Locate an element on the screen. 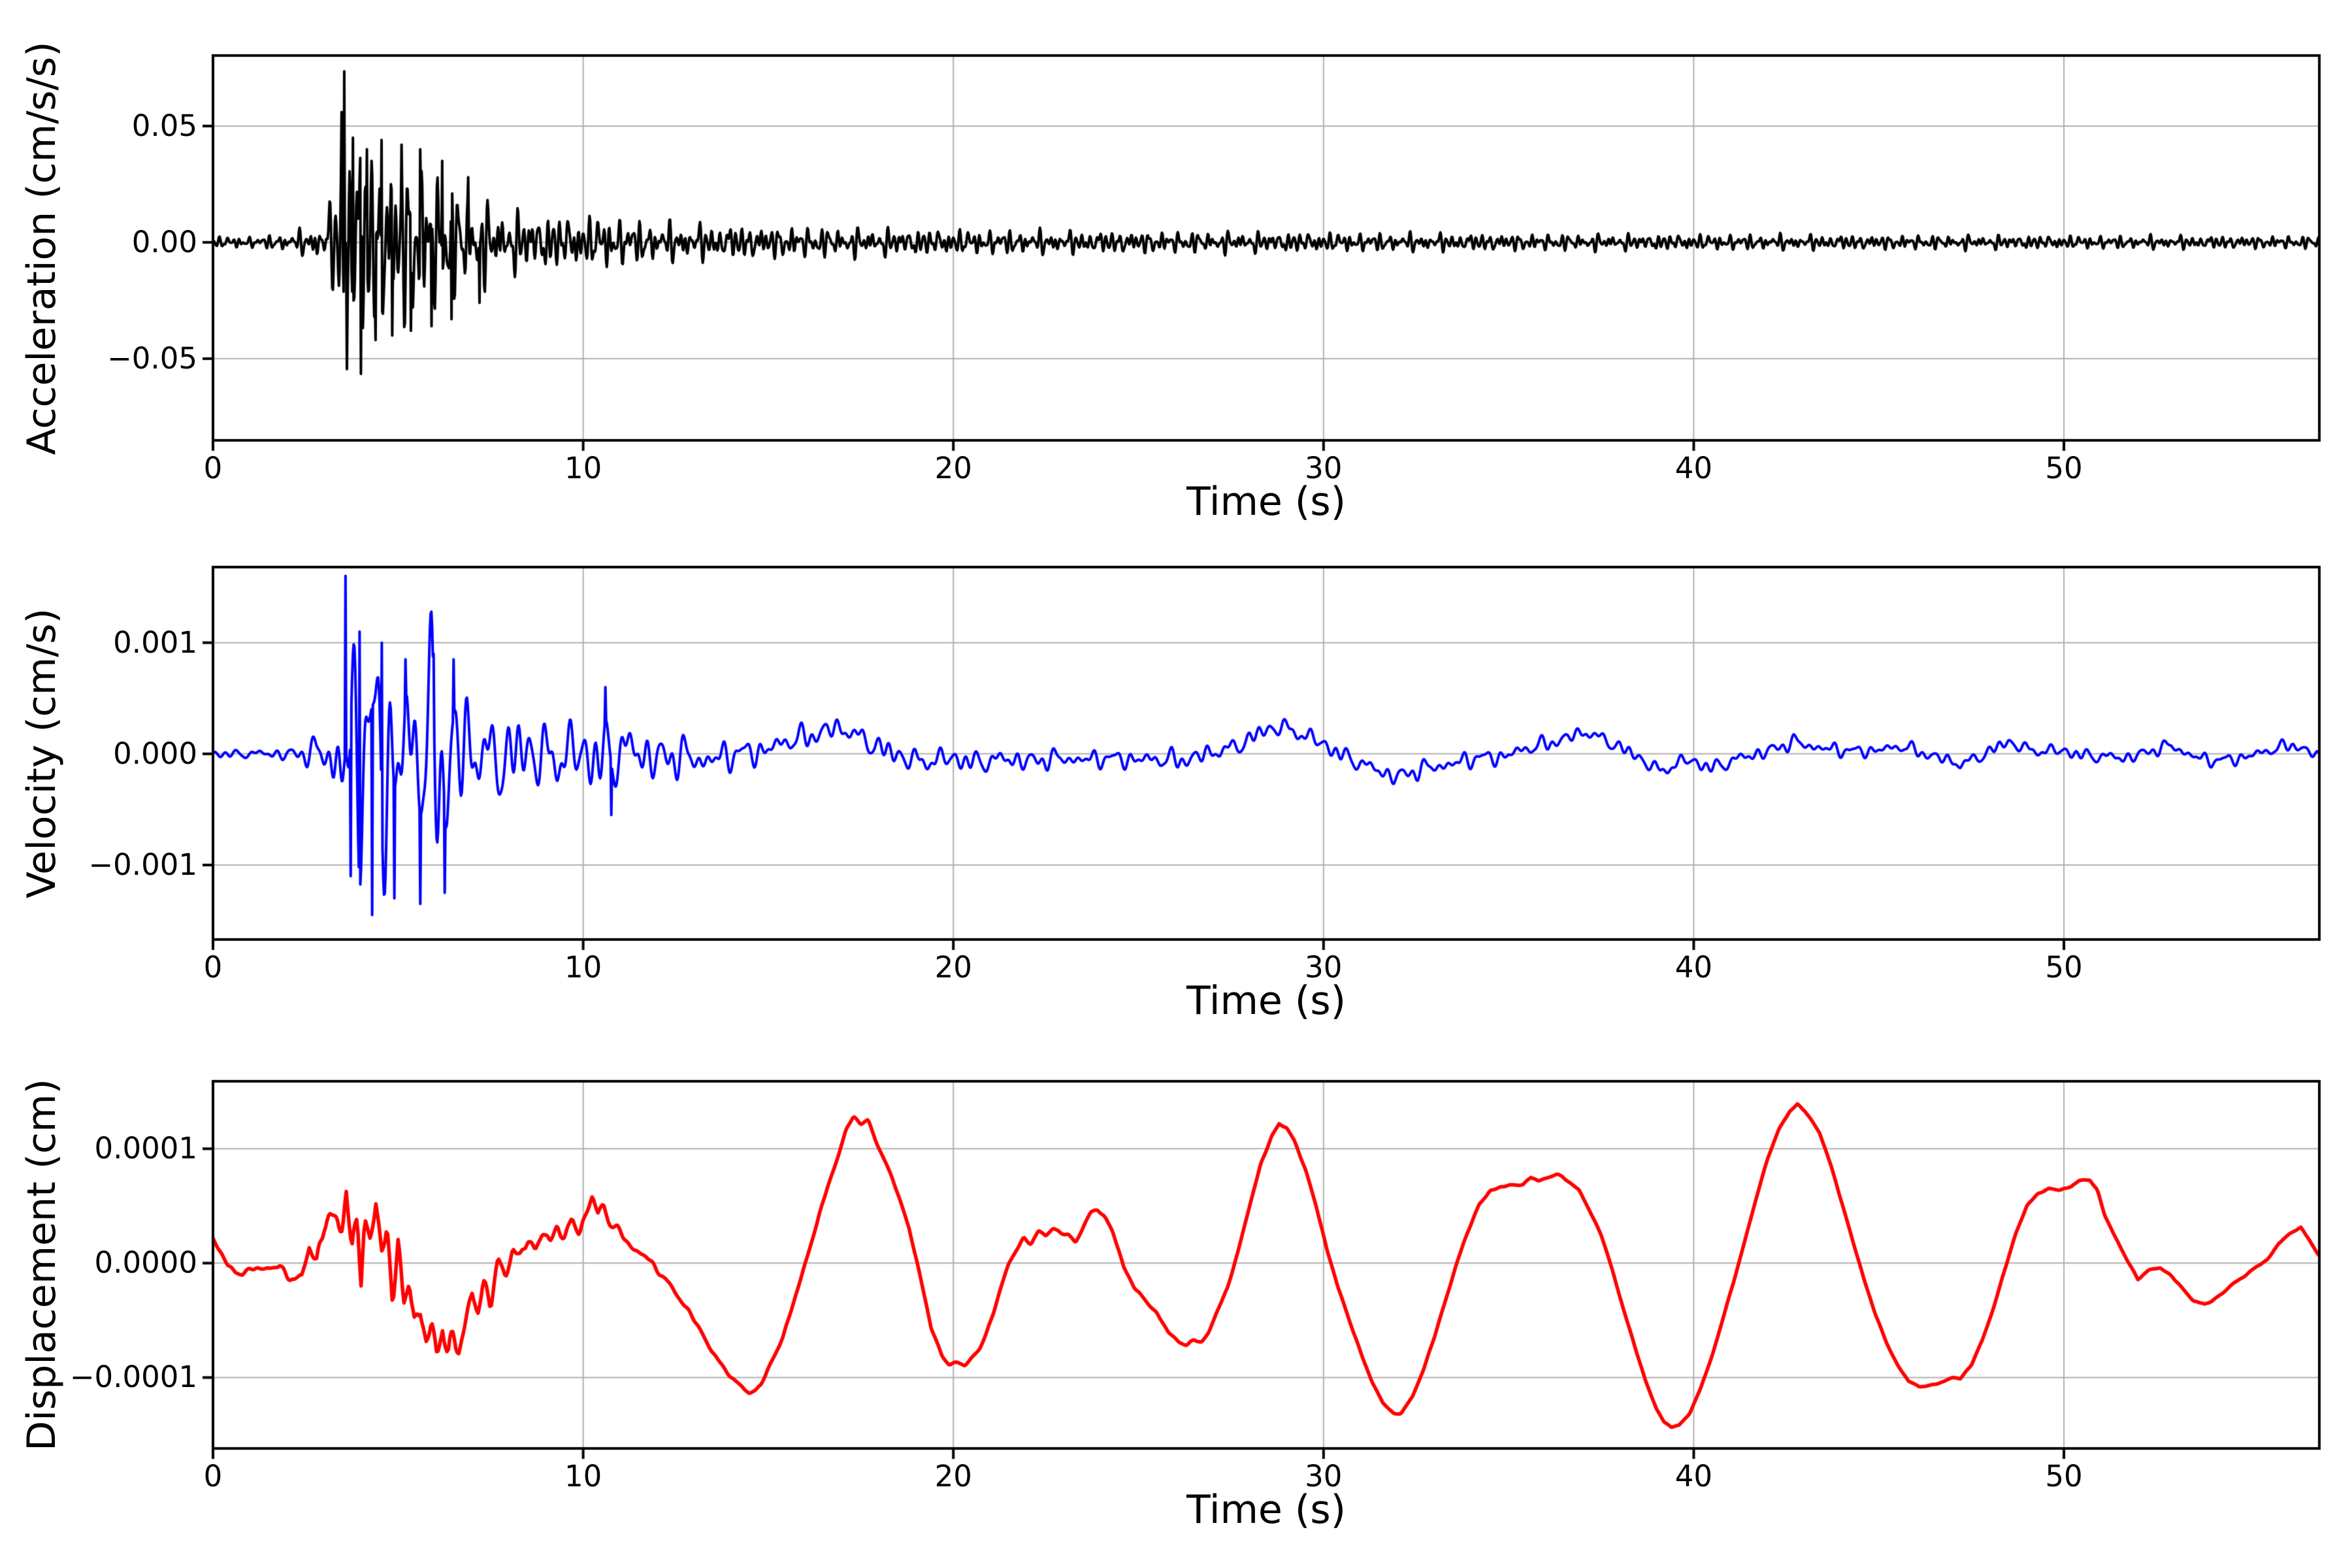 This screenshot has height=1568, width=2352. y-tick-label-displacement-0.0001: 0.0001 is located at coordinates (145, 1148).